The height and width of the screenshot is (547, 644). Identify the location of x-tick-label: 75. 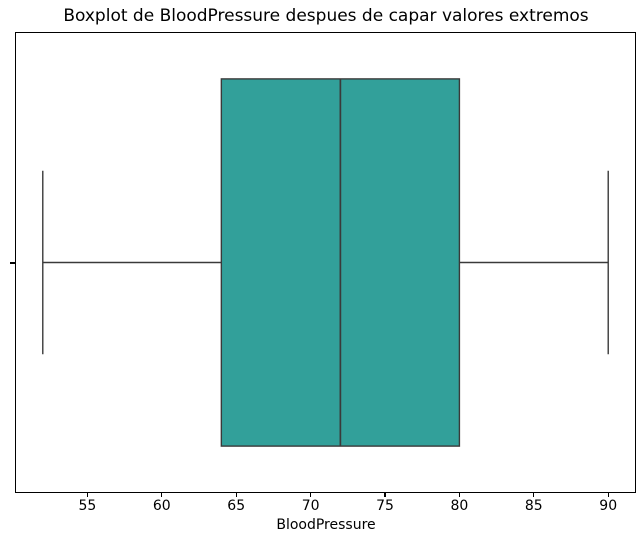
(385, 506).